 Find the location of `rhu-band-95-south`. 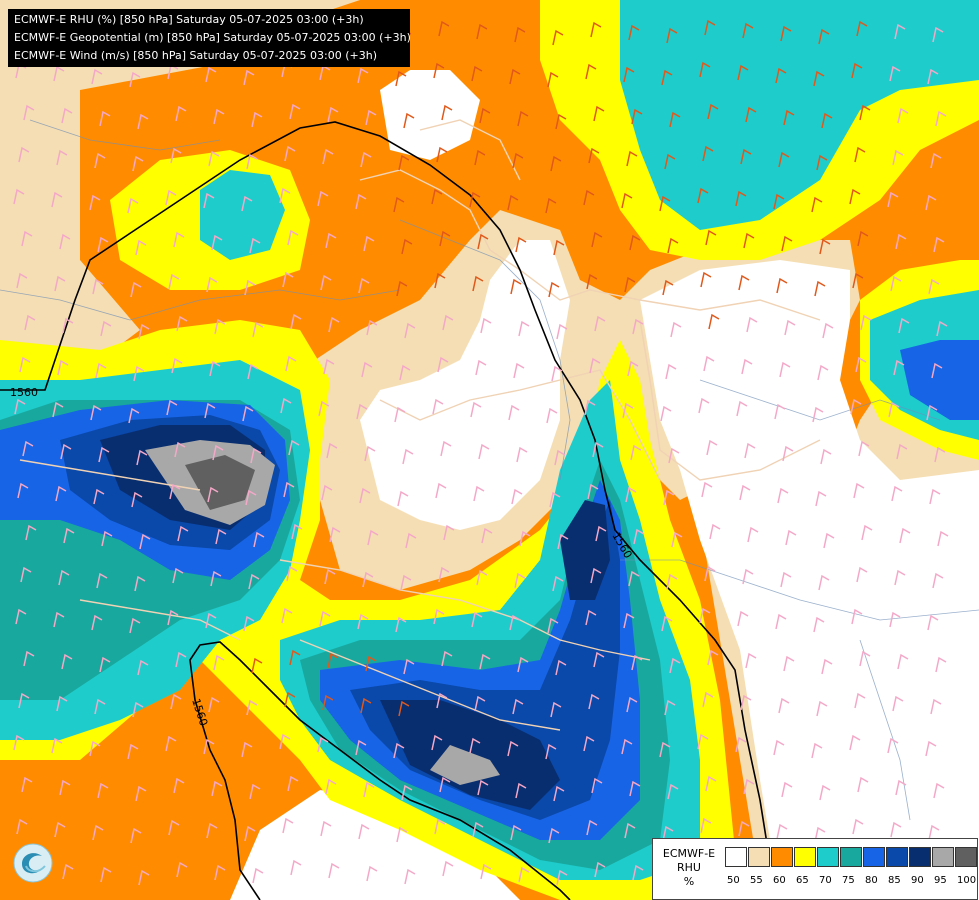

rhu-band-95-south is located at coordinates (465, 765).